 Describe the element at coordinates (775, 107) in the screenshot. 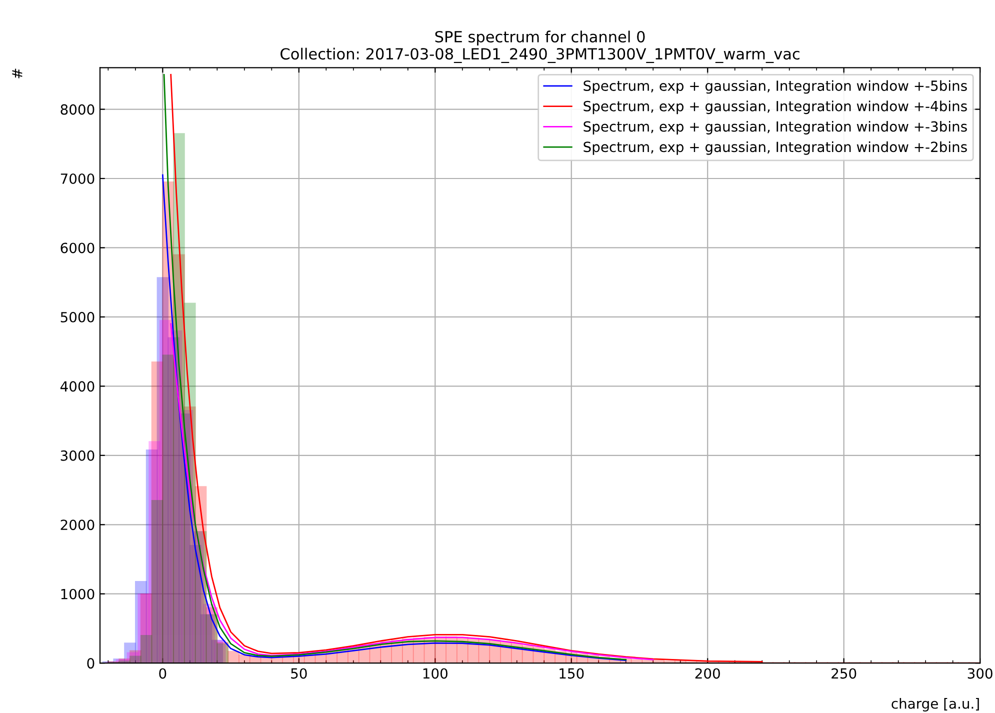

I see `legend-label: Spectrum, exp + gaussian, Integration window +-4bins` at that location.